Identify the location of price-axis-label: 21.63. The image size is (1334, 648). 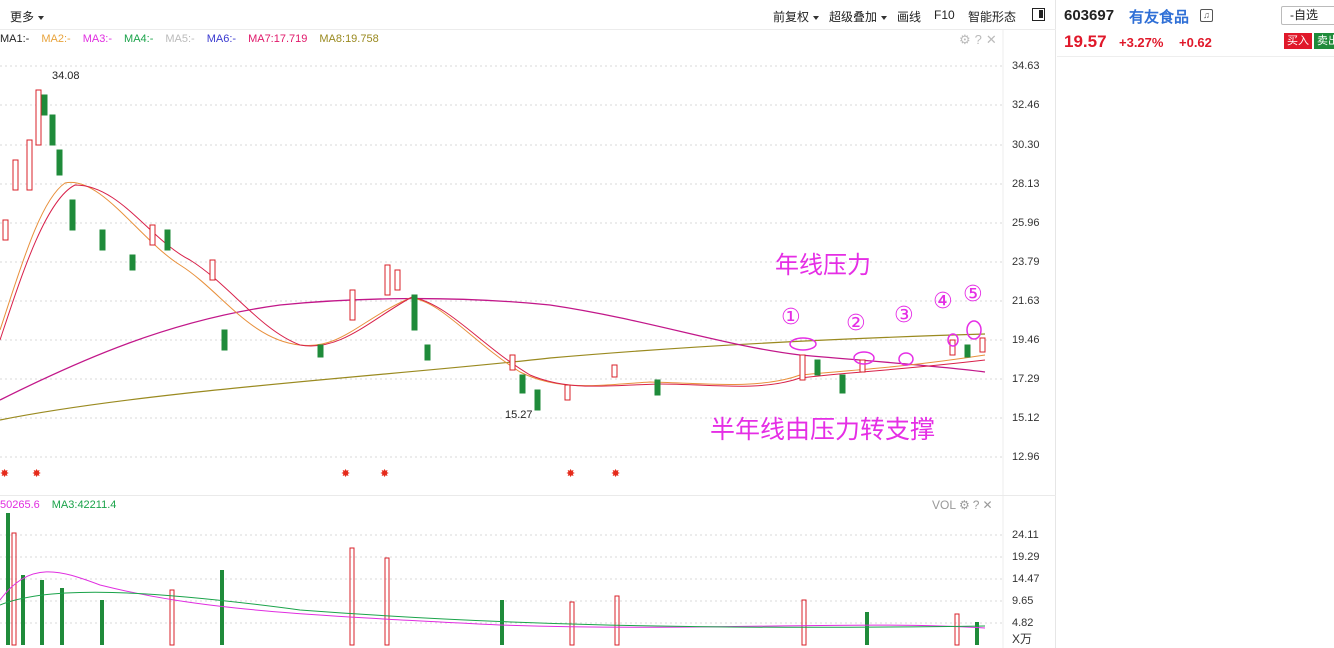
(1026, 301).